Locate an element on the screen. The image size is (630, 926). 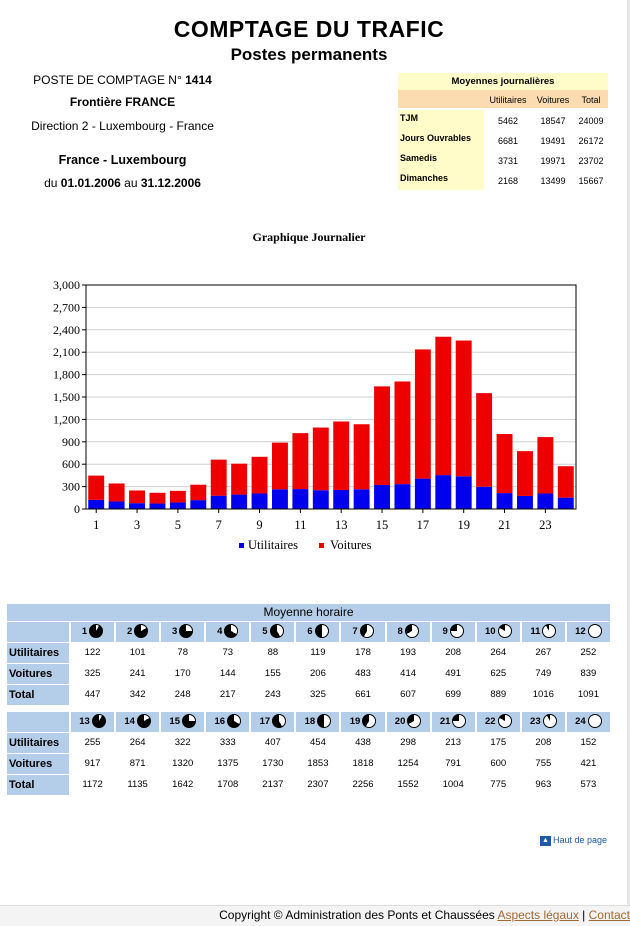
contact-link: Contact is located at coordinates (609, 915).